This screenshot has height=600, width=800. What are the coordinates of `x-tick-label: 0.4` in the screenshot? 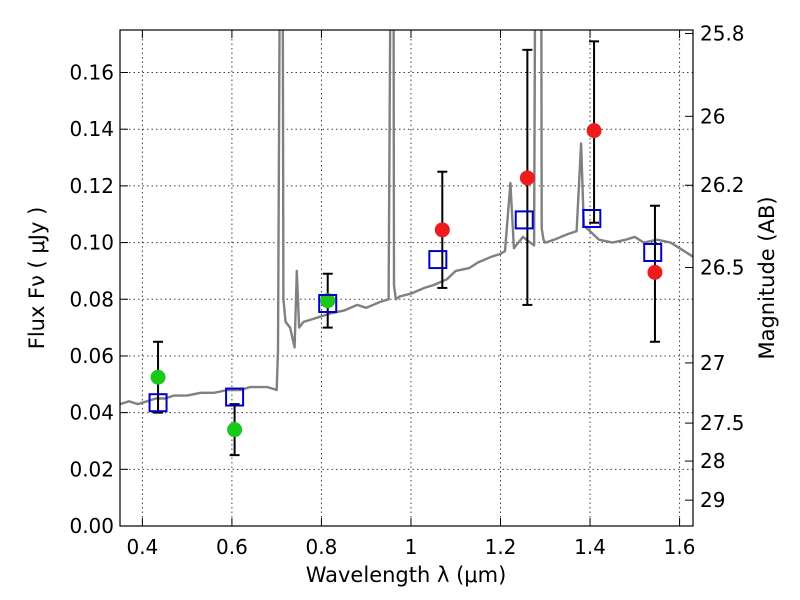 It's located at (142, 547).